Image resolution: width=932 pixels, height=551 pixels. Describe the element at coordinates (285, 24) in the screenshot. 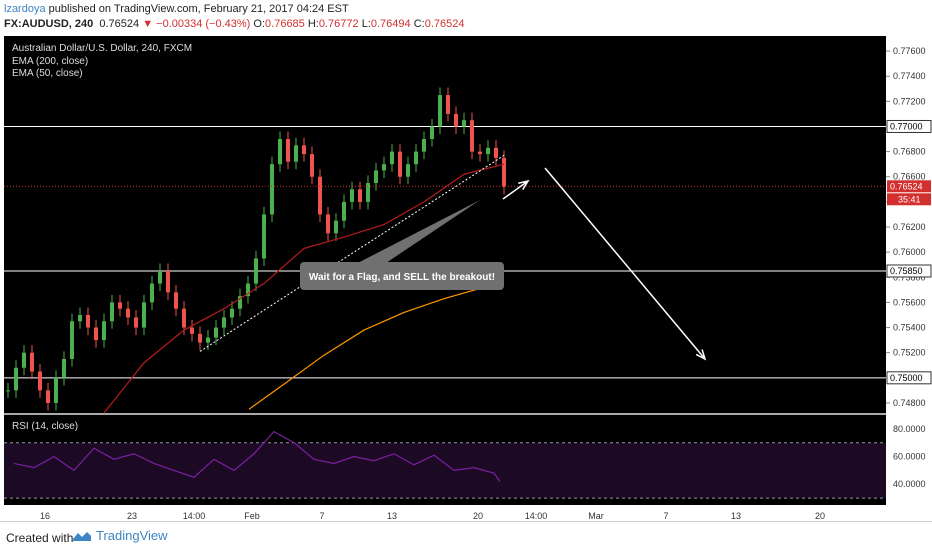

I see `open-value: 0.76685` at that location.